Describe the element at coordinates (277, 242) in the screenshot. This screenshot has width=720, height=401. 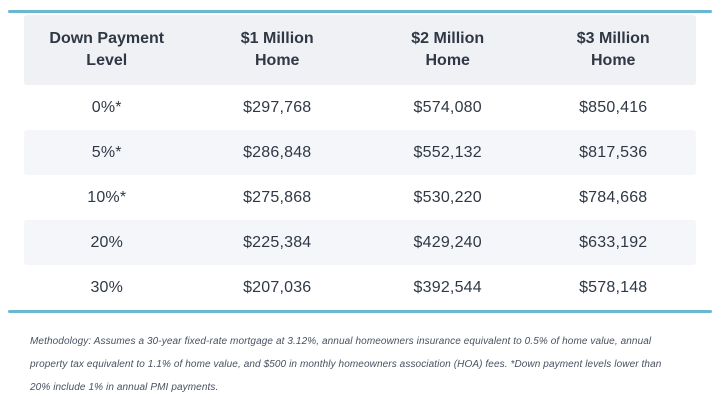
I see `payment-value-cell: $225,384` at that location.